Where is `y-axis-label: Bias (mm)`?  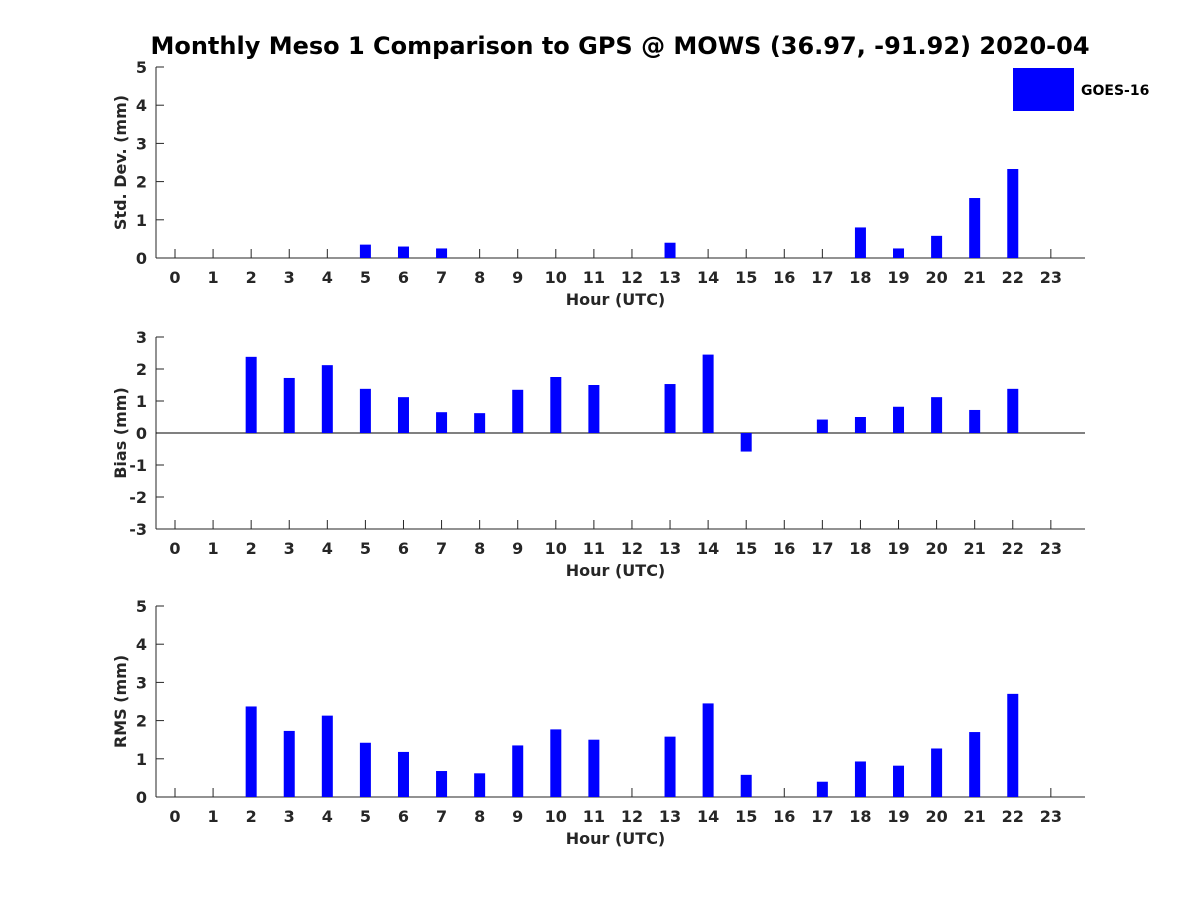
y-axis-label: Bias (mm) is located at coordinates (120, 433).